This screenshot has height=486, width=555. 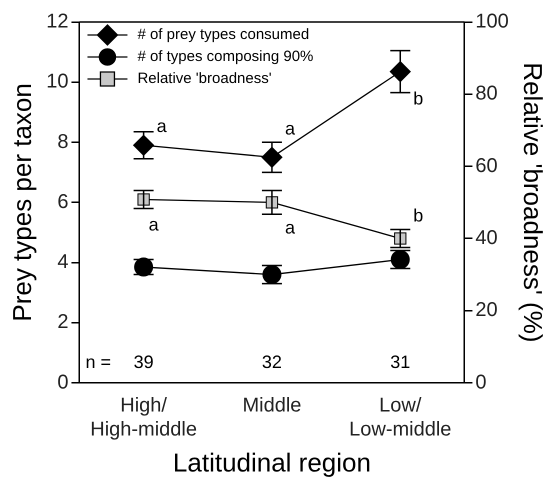 I want to click on y-tick-label: 2, so click(x=62, y=322).